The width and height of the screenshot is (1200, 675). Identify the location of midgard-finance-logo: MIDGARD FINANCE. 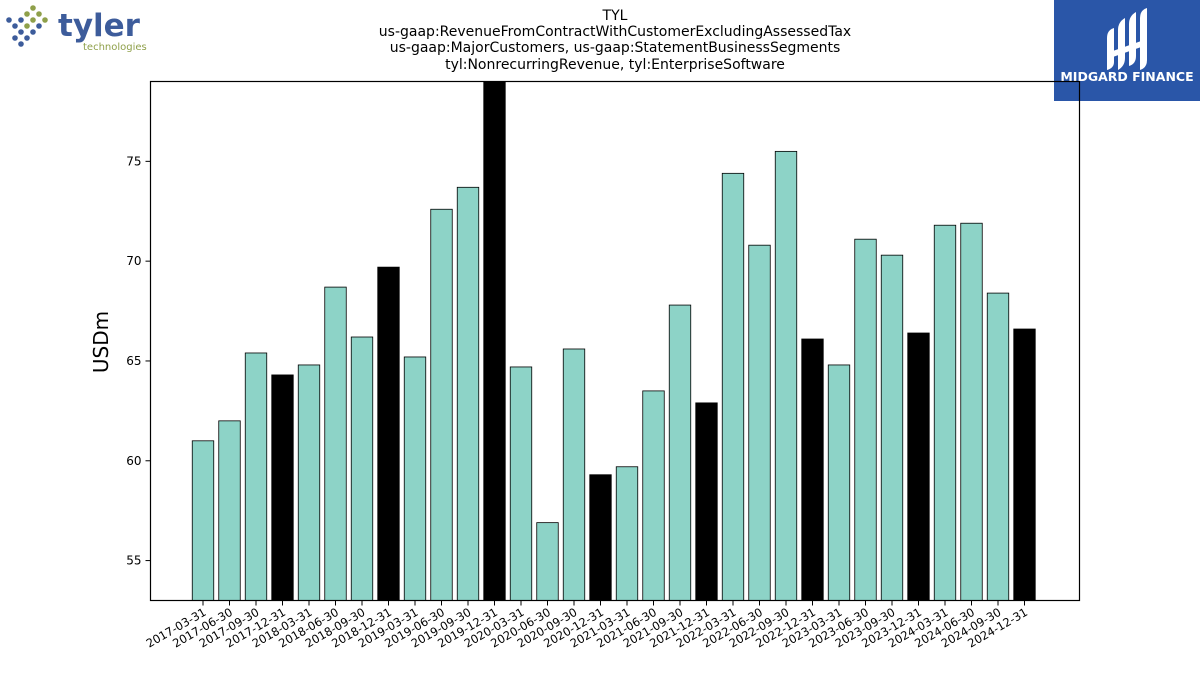
(1127, 50).